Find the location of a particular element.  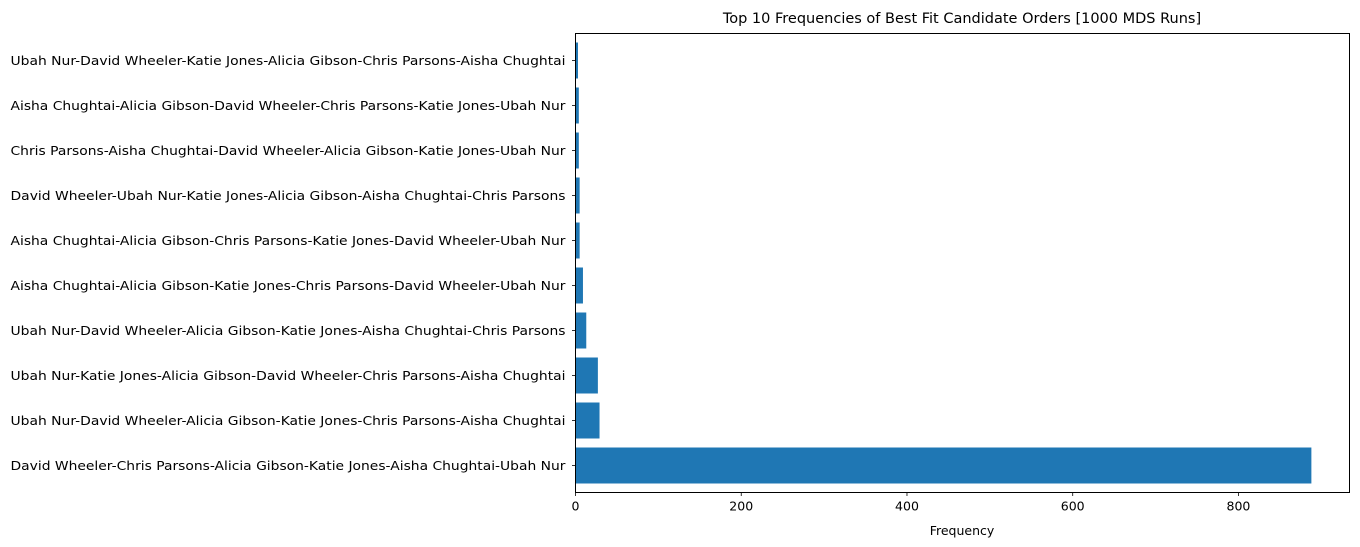

x-tick-label: 800 is located at coordinates (1239, 506).